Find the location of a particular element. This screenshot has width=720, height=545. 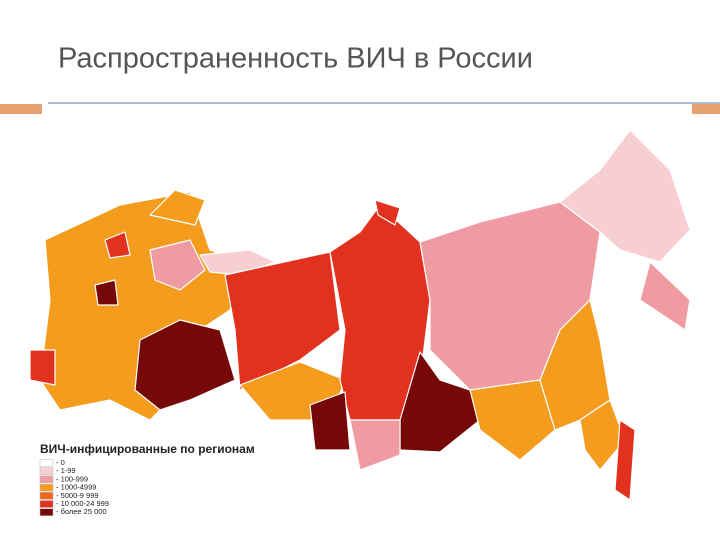

legend-label: - более 25 000 is located at coordinates (81, 511).